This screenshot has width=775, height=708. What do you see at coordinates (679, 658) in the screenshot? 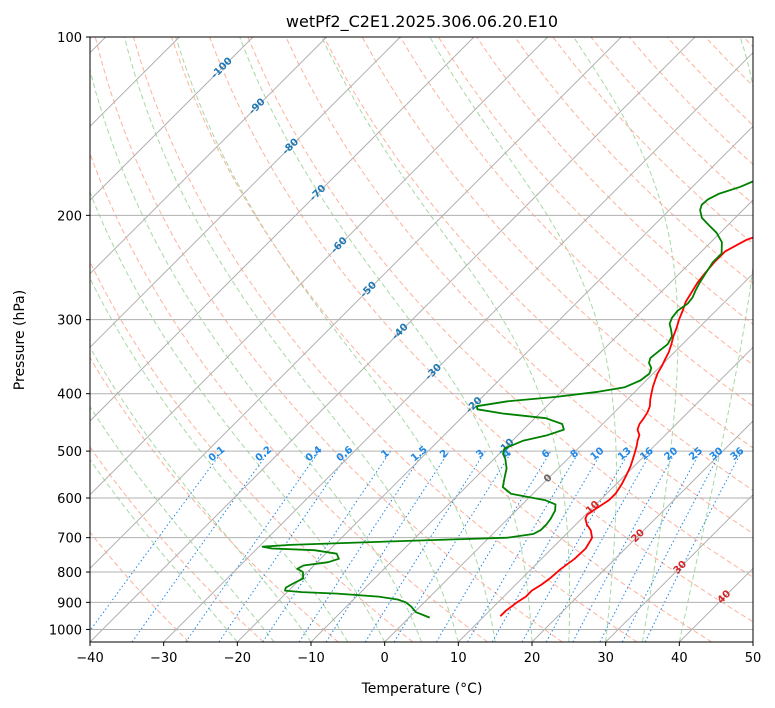
I see `x-tick-label: 40` at bounding box center [679, 658].